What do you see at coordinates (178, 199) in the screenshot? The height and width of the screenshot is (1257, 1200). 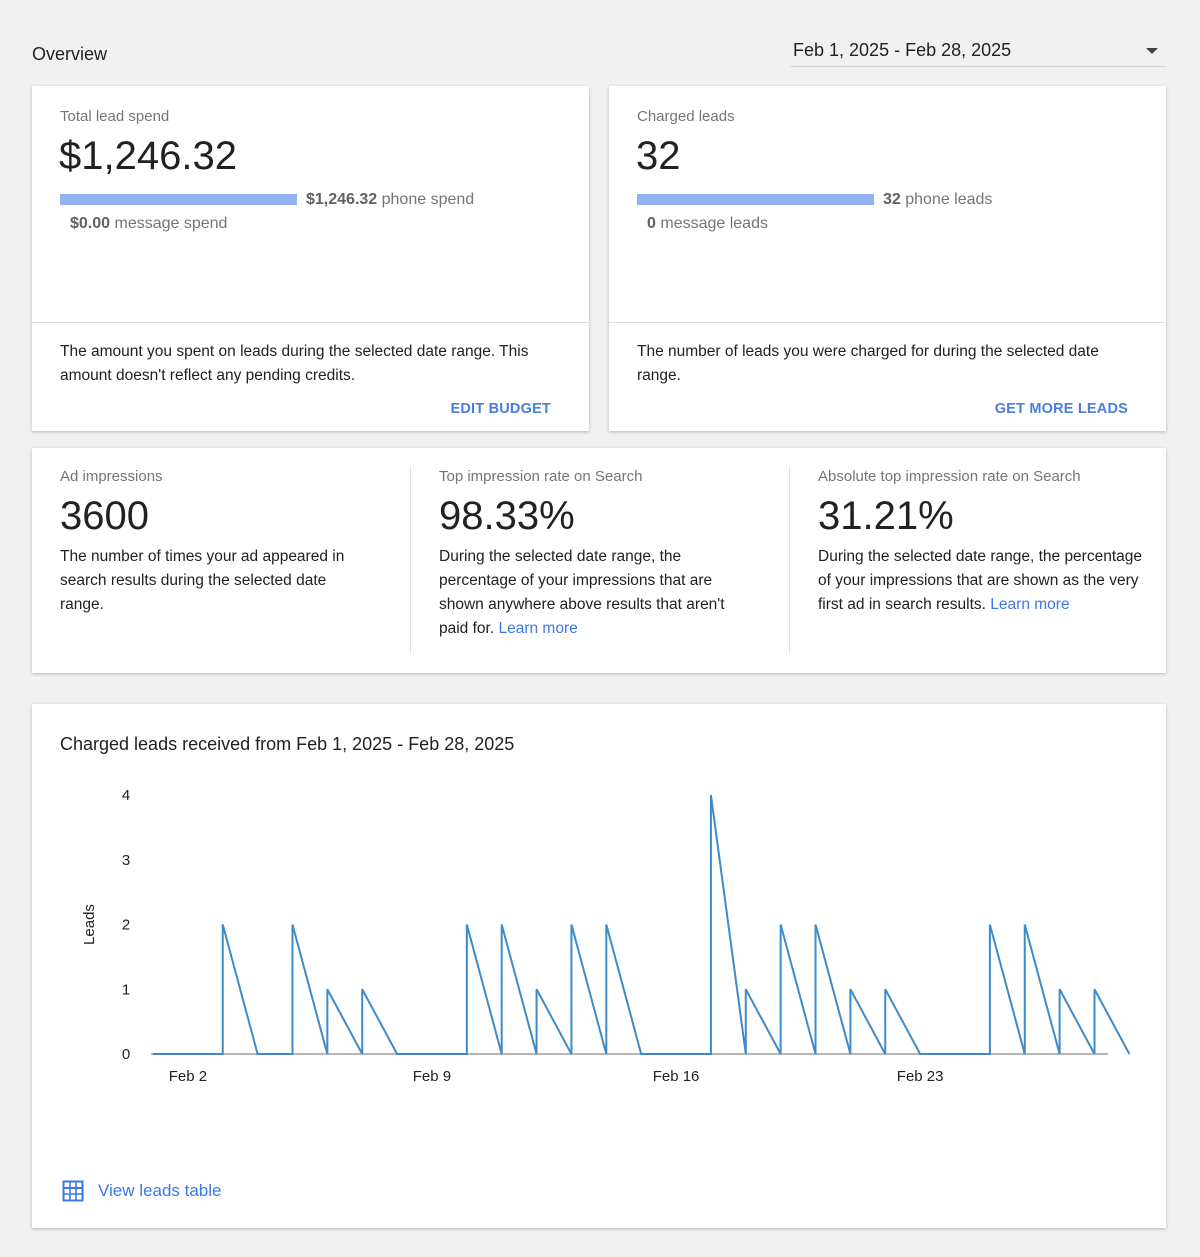 I see `phone-spend-bar` at bounding box center [178, 199].